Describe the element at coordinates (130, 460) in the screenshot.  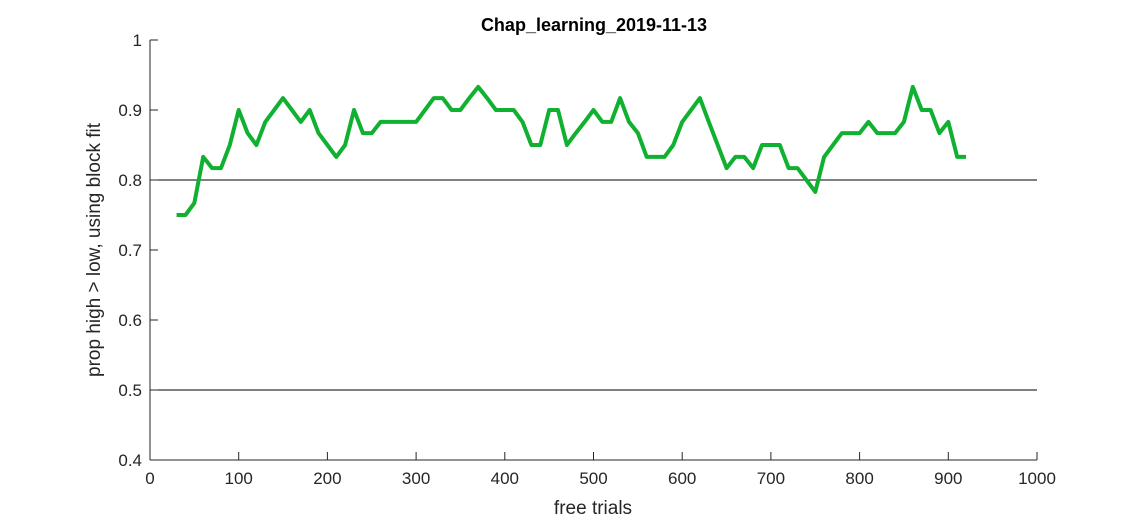
I see `y-tick-label: 0.4` at that location.